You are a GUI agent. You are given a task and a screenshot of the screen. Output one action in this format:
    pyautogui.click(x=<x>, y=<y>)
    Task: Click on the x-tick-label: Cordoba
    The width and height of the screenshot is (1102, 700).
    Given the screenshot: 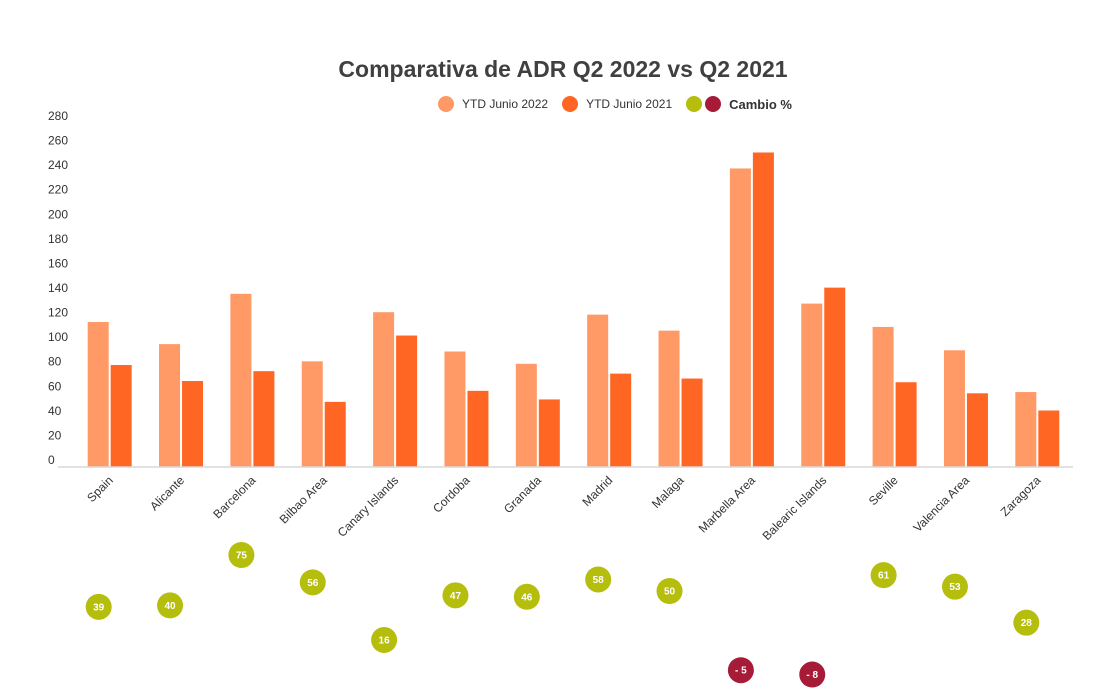 What is the action you would take?
    pyautogui.click(x=451, y=494)
    